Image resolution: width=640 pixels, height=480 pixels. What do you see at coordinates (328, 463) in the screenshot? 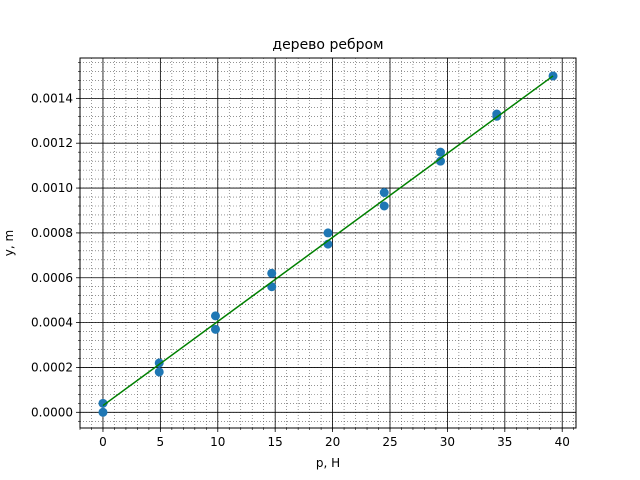
I see `x-axis-label: p, Н` at bounding box center [328, 463].